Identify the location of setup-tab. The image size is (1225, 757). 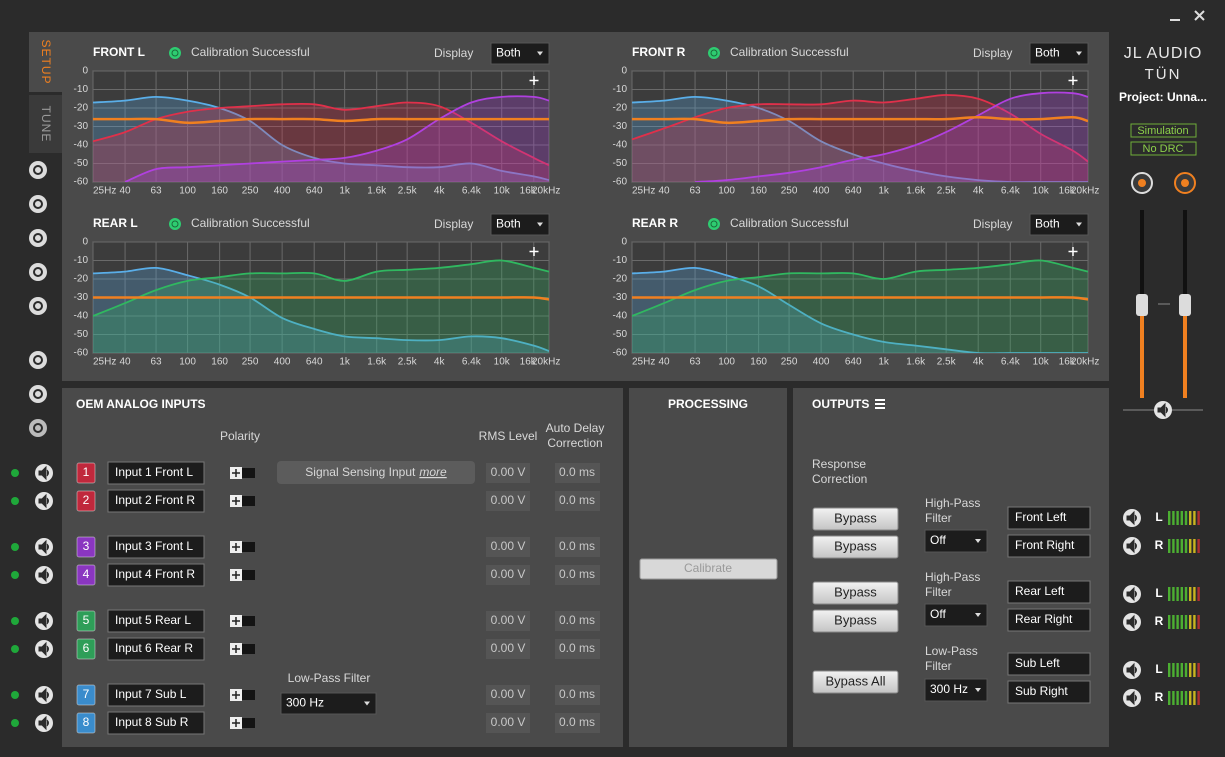
(45, 62).